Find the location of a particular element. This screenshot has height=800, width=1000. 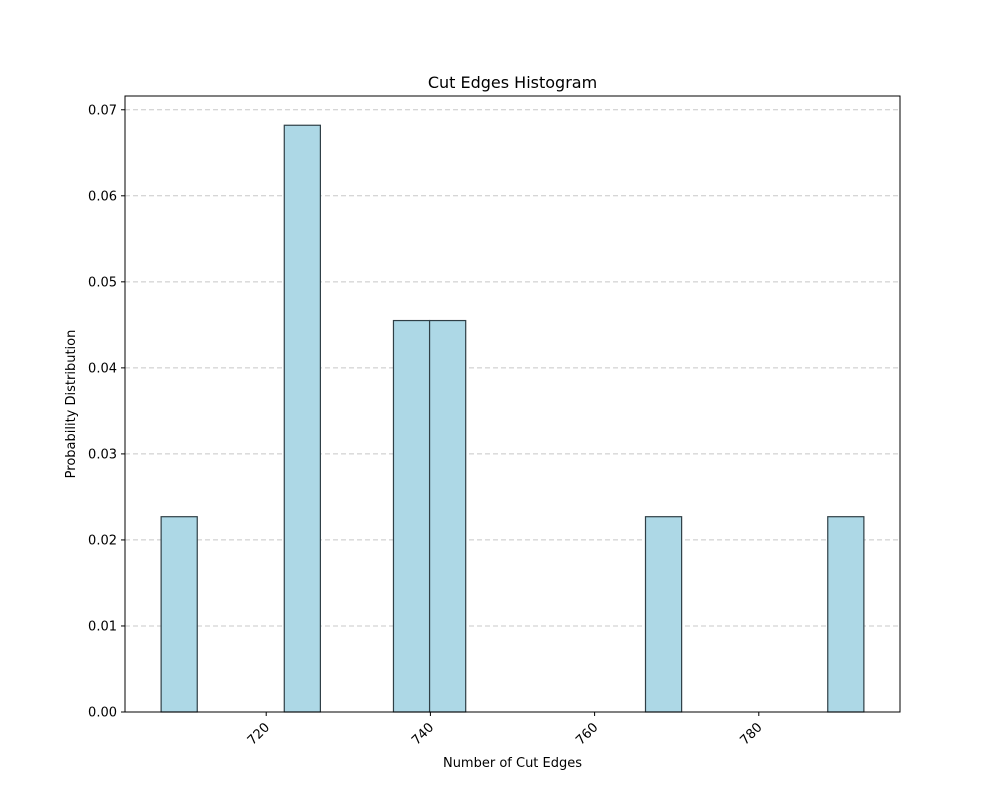

y-tick-label: 0.04 is located at coordinates (102, 368).